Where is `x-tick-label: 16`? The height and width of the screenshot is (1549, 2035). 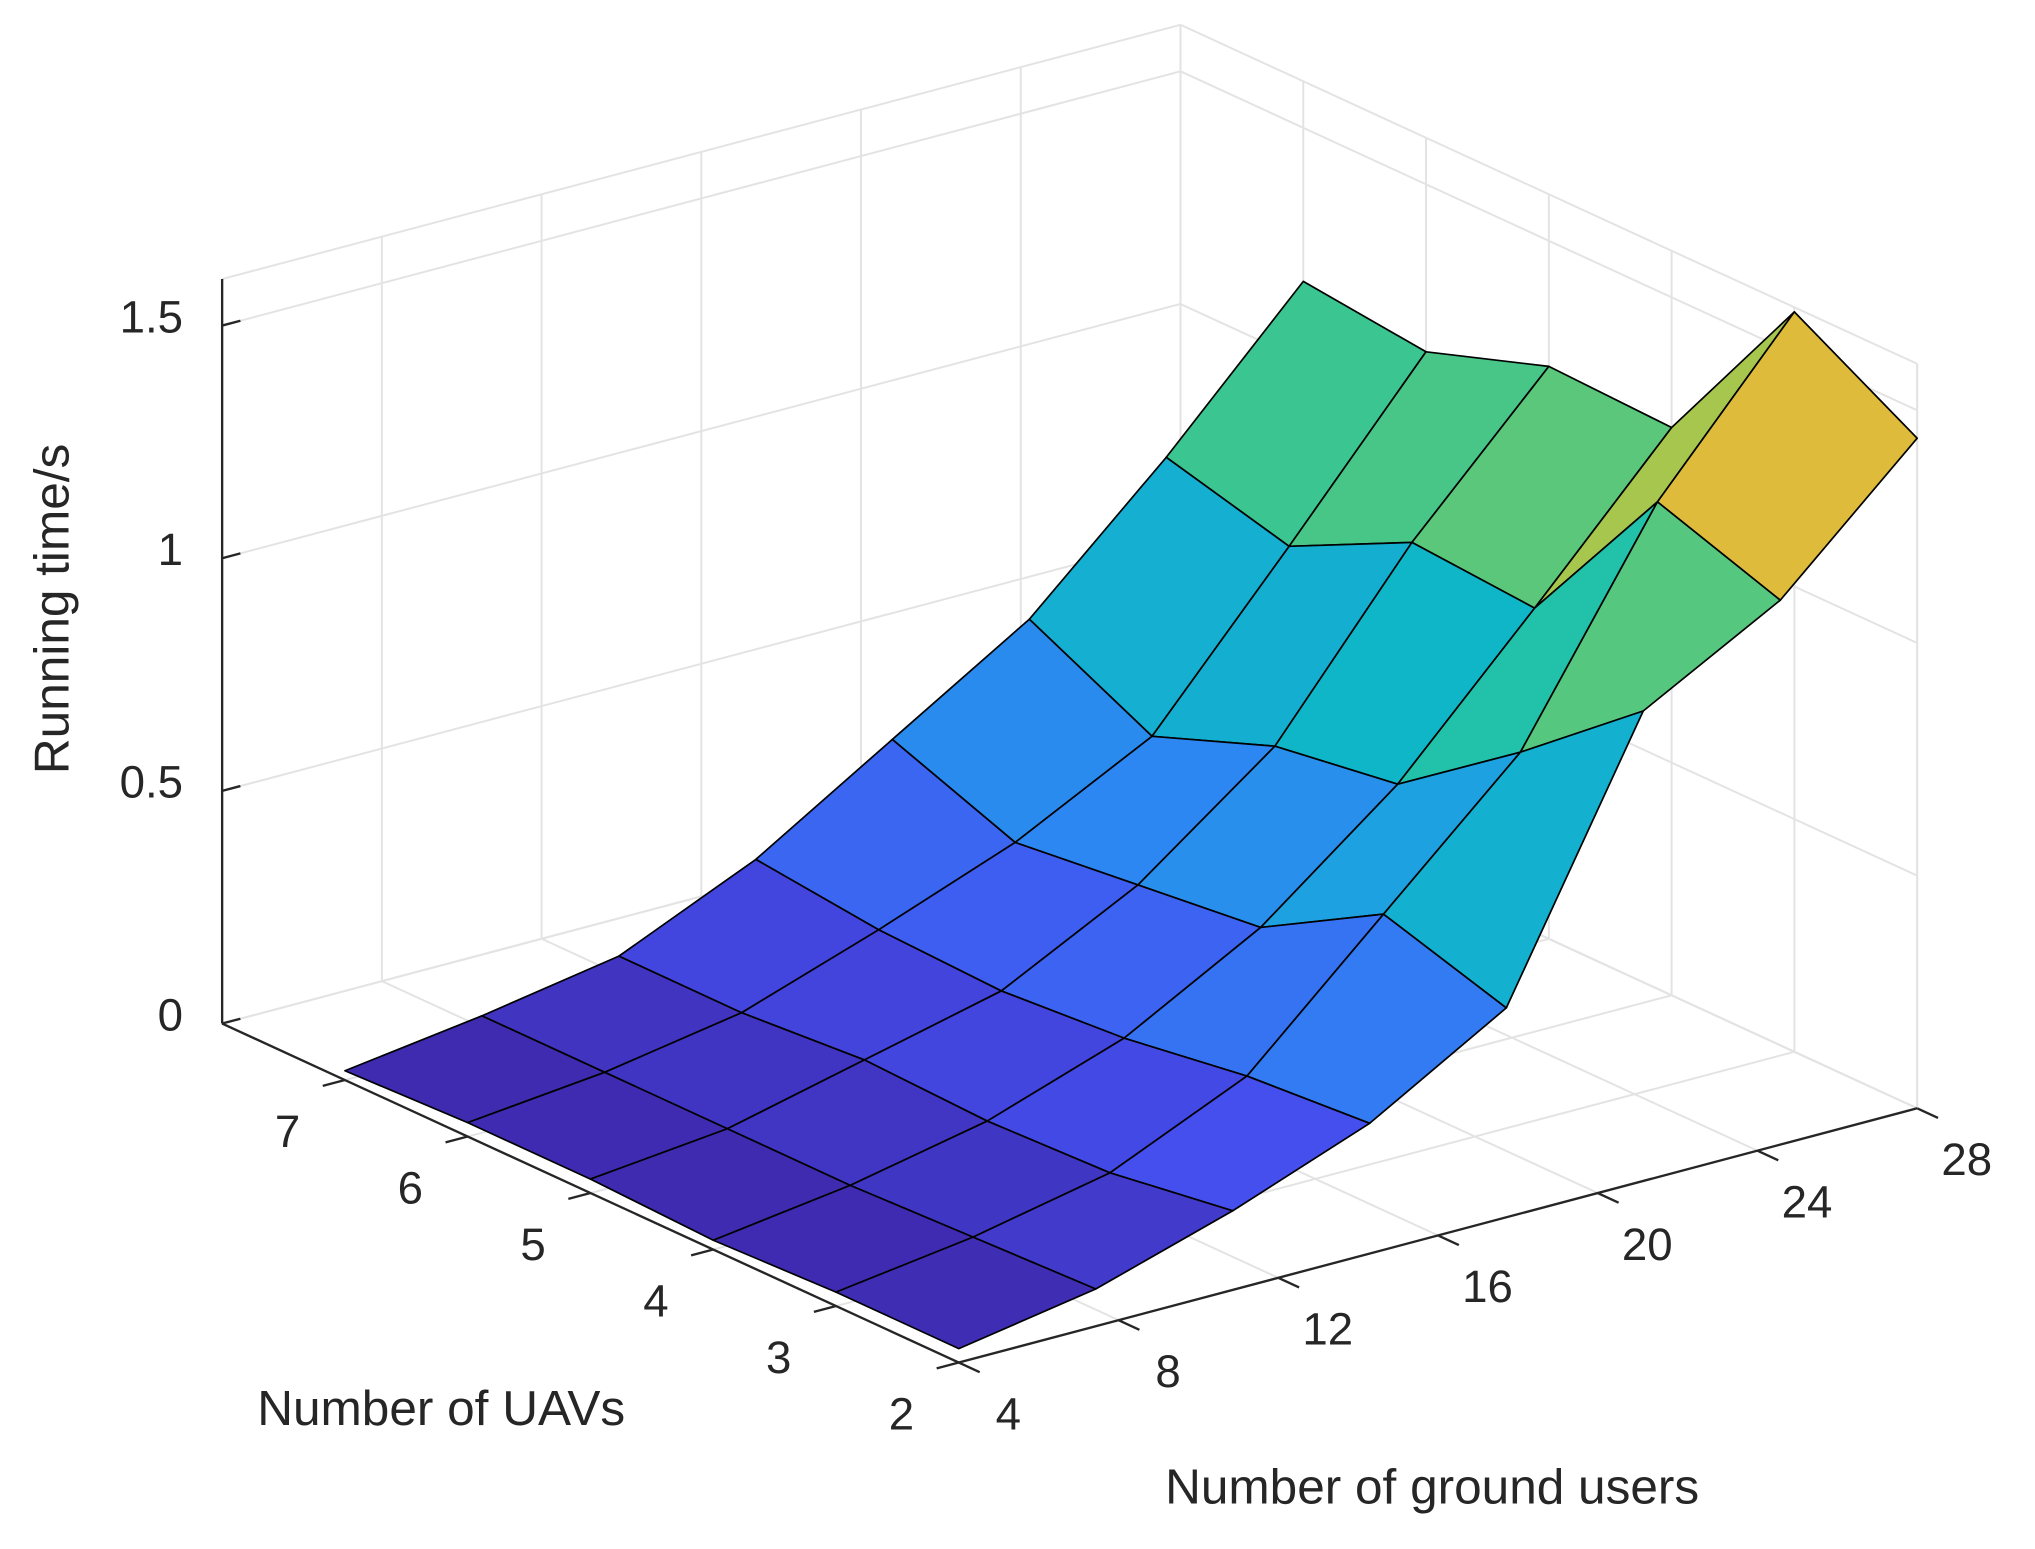 x-tick-label: 16 is located at coordinates (1487, 1286).